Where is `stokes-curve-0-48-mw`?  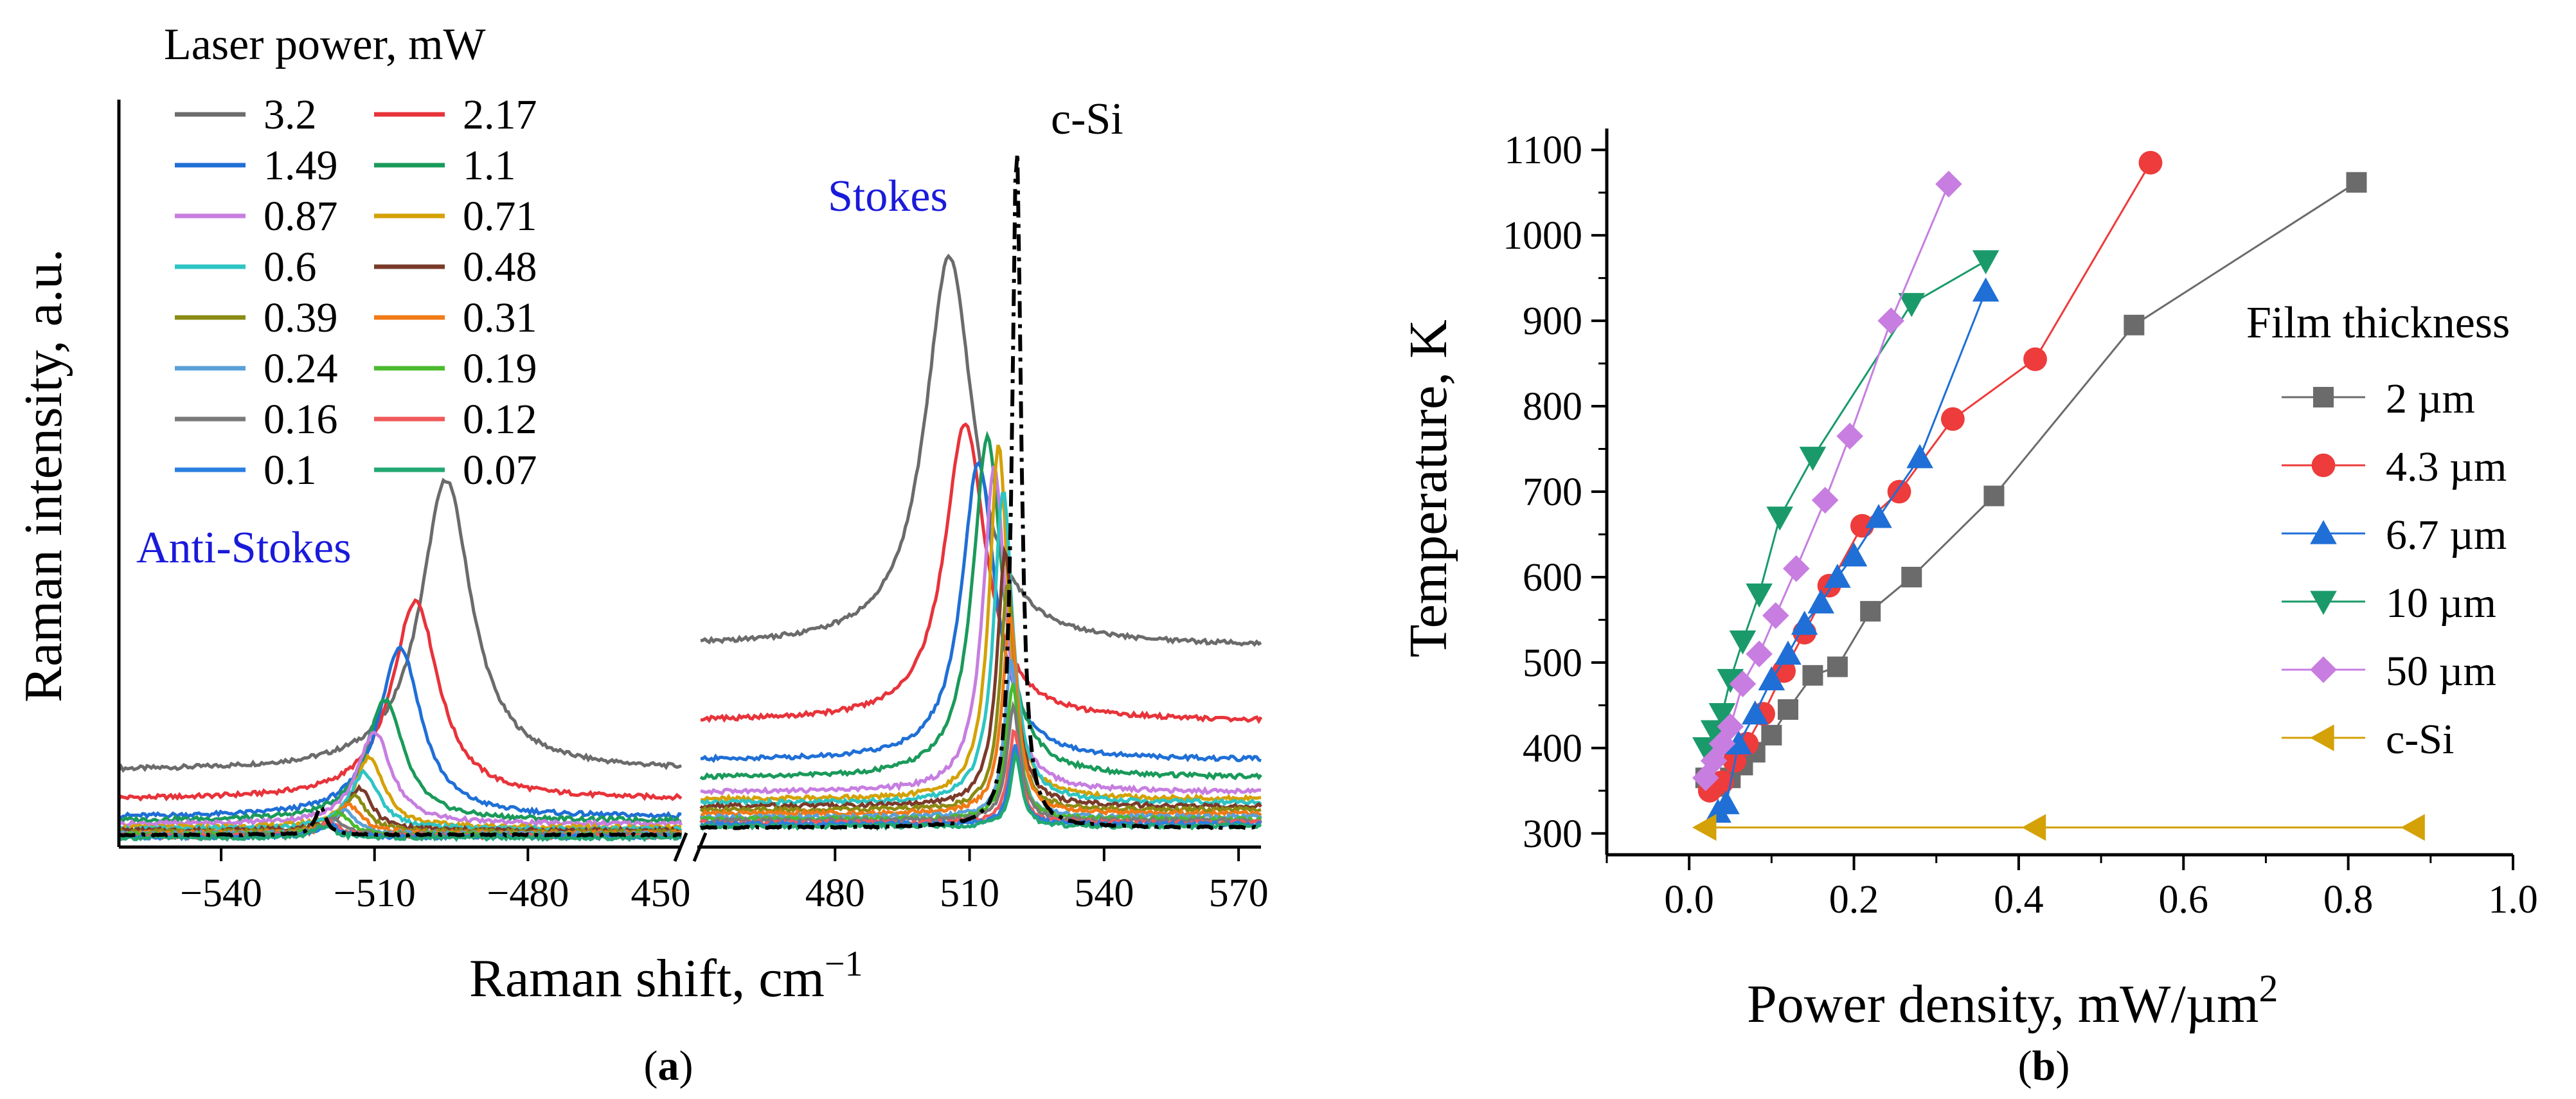 stokes-curve-0-48-mw is located at coordinates (980, 678).